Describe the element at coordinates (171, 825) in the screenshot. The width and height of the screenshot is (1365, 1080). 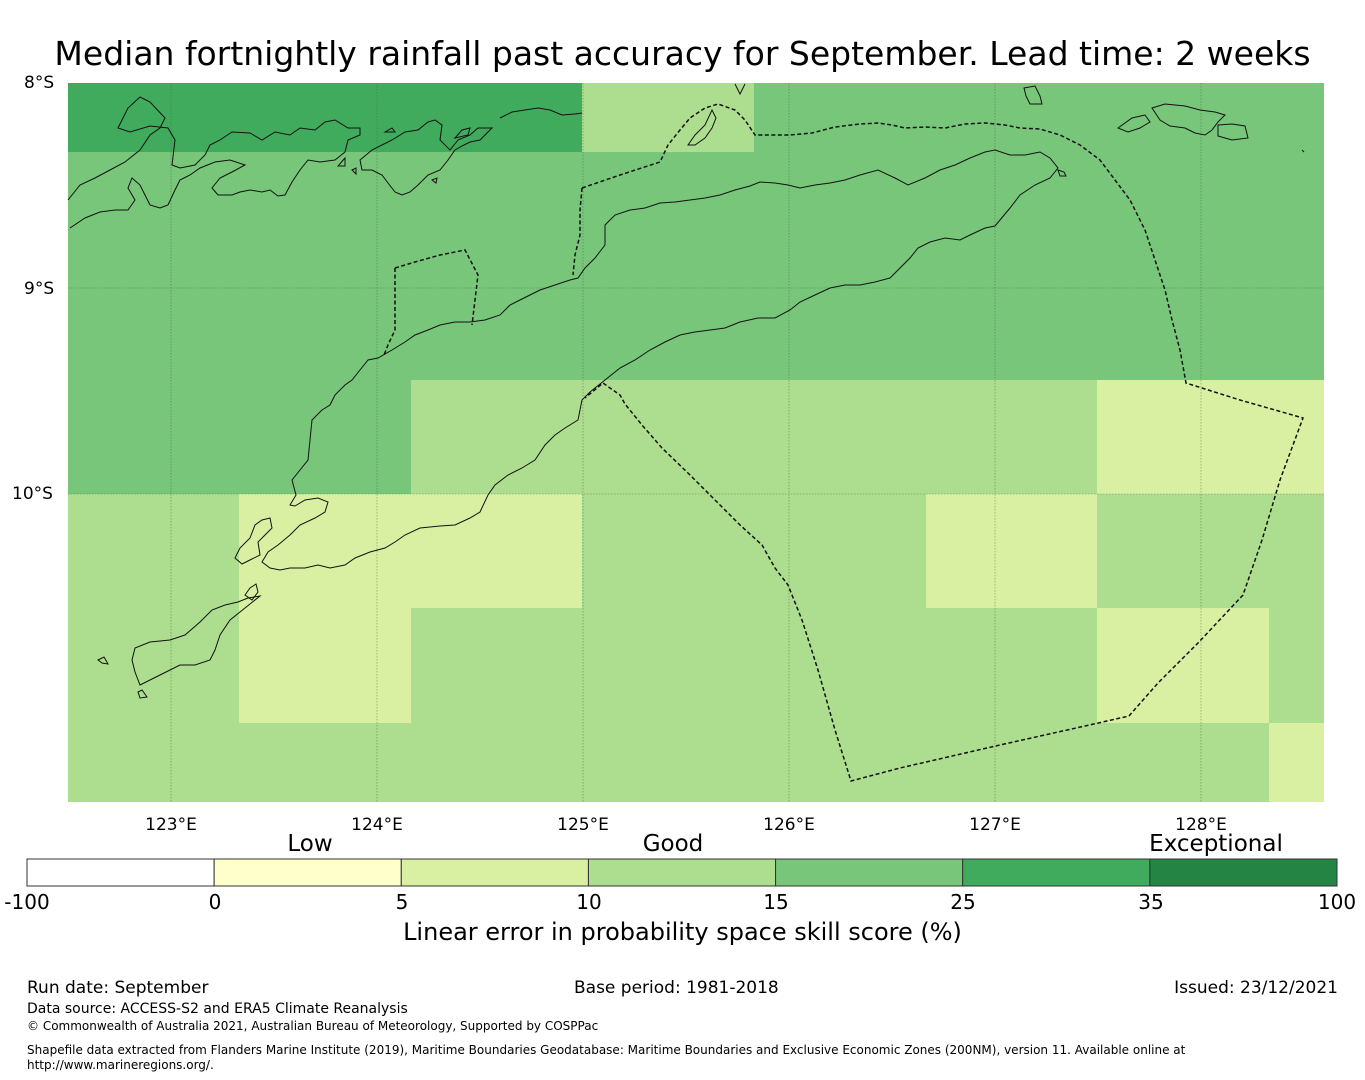
I see `lon-label: 123°E` at that location.